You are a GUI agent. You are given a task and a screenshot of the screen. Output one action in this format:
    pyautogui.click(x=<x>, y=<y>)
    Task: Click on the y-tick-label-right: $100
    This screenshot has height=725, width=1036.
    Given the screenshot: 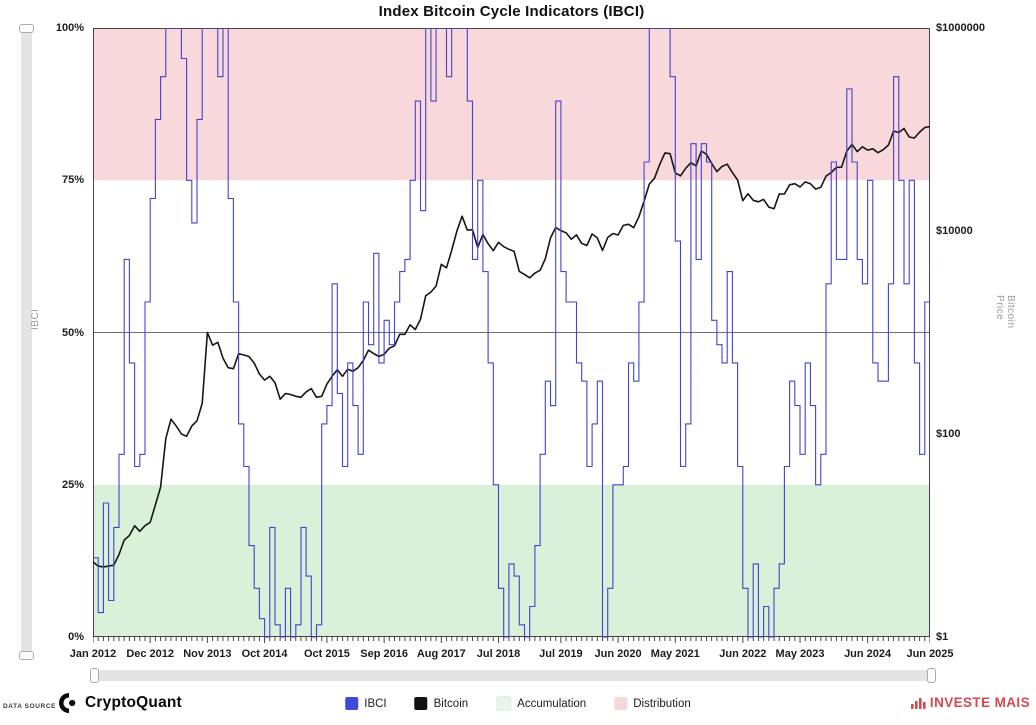 What is the action you would take?
    pyautogui.click(x=948, y=434)
    